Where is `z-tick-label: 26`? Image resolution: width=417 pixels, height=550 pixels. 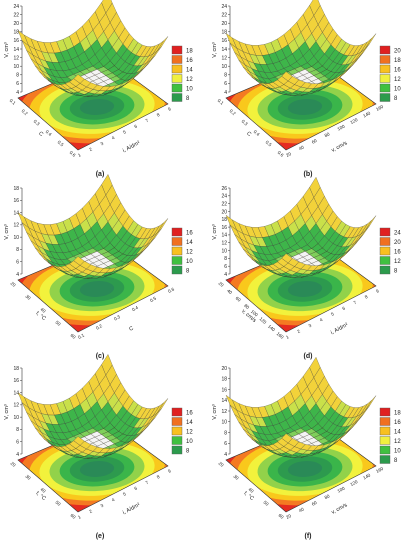
z-tick-label: 26 is located at coordinates (224, 189).